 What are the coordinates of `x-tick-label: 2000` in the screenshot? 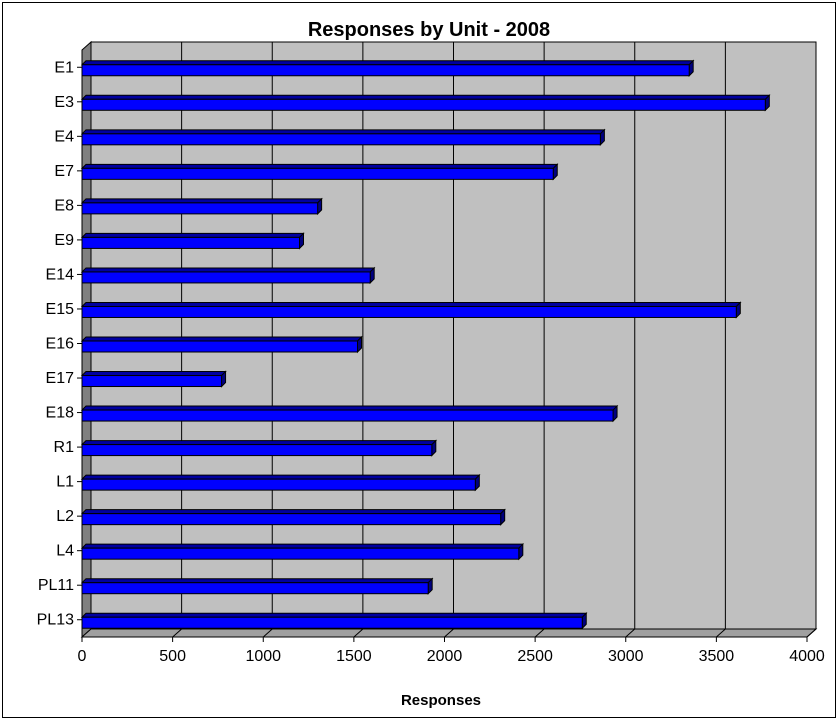 It's located at (445, 656).